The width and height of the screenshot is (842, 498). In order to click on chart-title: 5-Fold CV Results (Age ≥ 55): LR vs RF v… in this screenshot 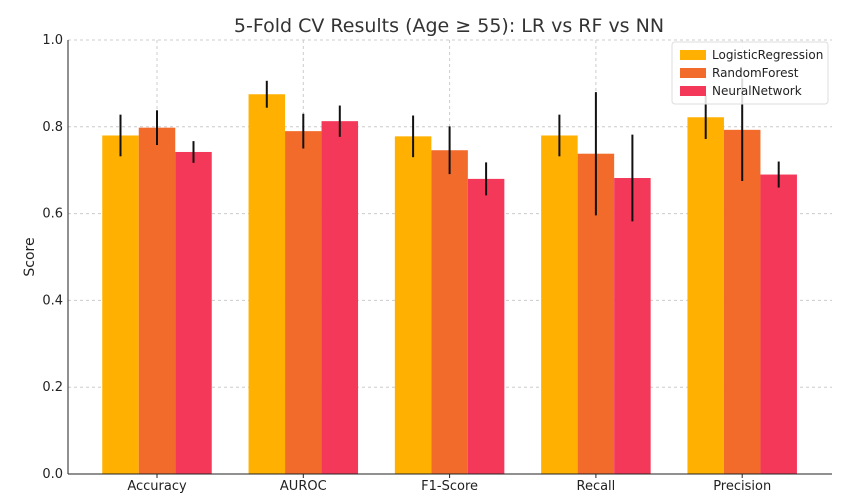, I will do `click(449, 26)`.